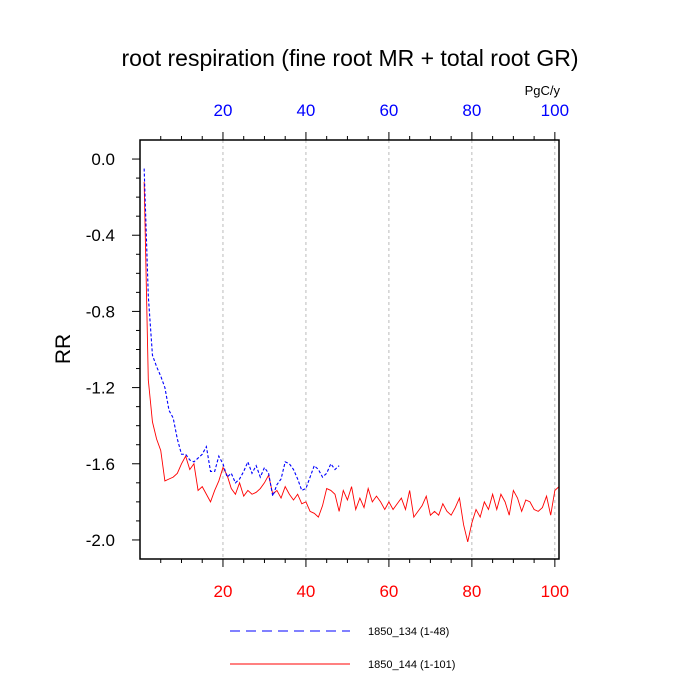 This screenshot has height=700, width=700. What do you see at coordinates (241, 333) in the screenshot?
I see `series-line-blue` at bounding box center [241, 333].